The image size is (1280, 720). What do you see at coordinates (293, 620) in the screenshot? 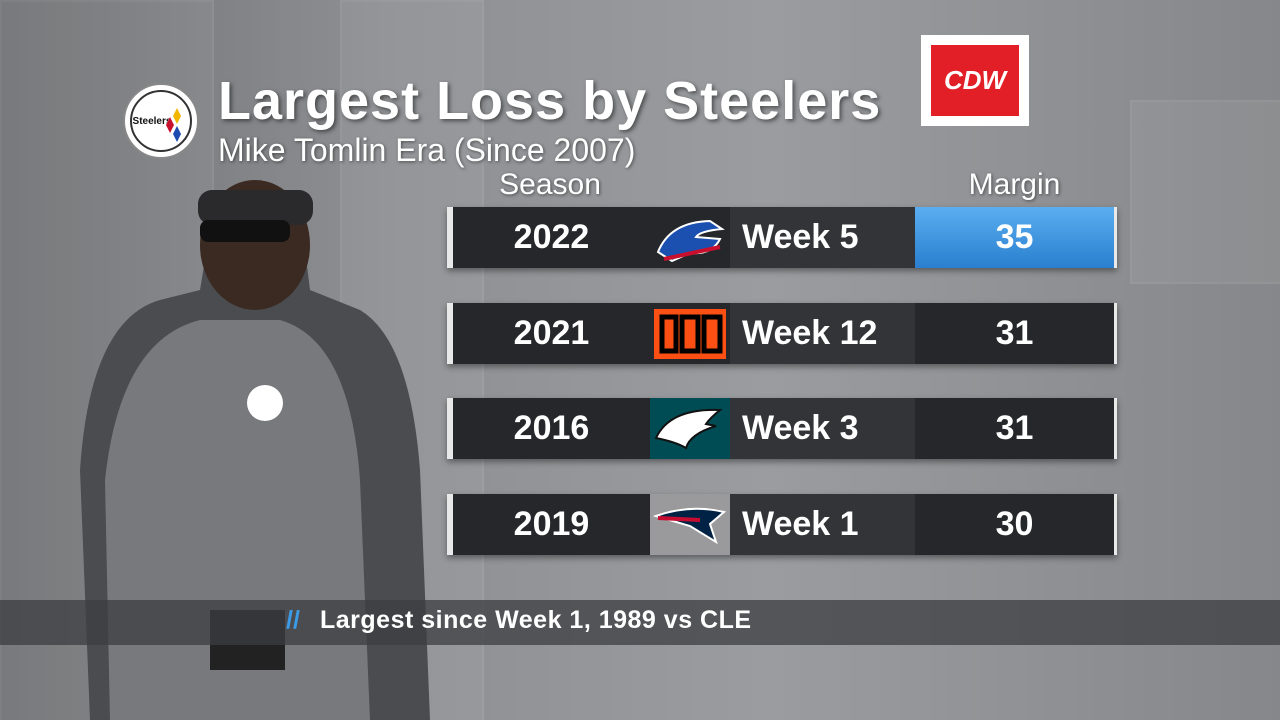
I see `footer-accent: //` at bounding box center [293, 620].